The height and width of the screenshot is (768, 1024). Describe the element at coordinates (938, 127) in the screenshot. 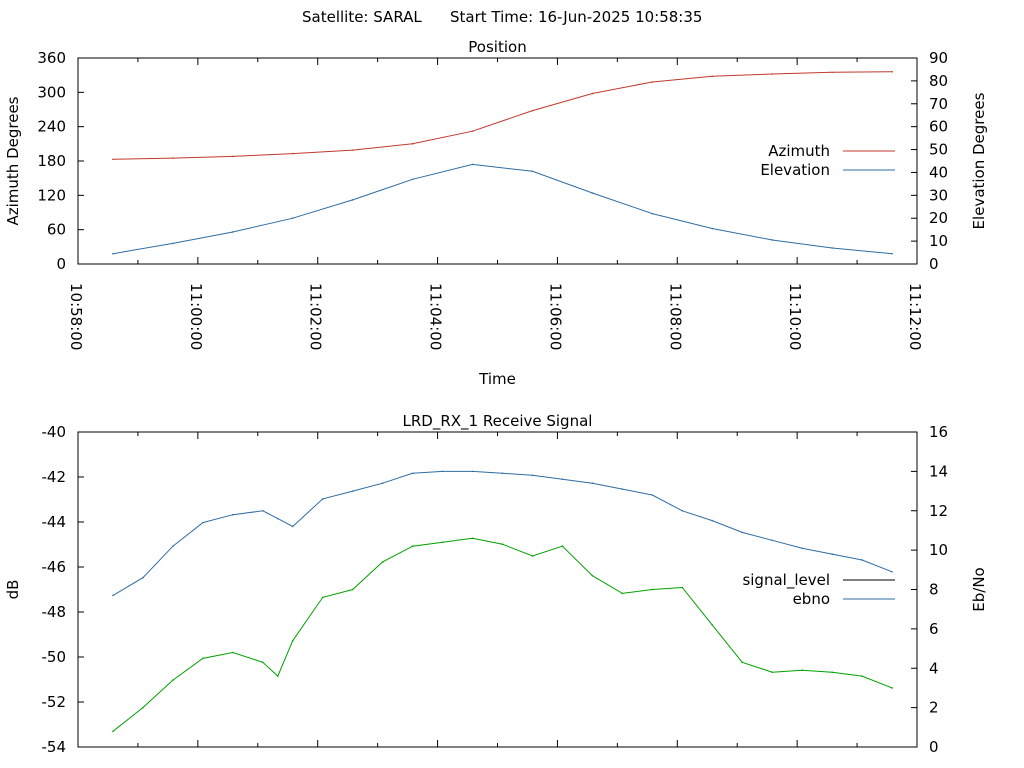

I see `y2-tick-label: 60` at that location.